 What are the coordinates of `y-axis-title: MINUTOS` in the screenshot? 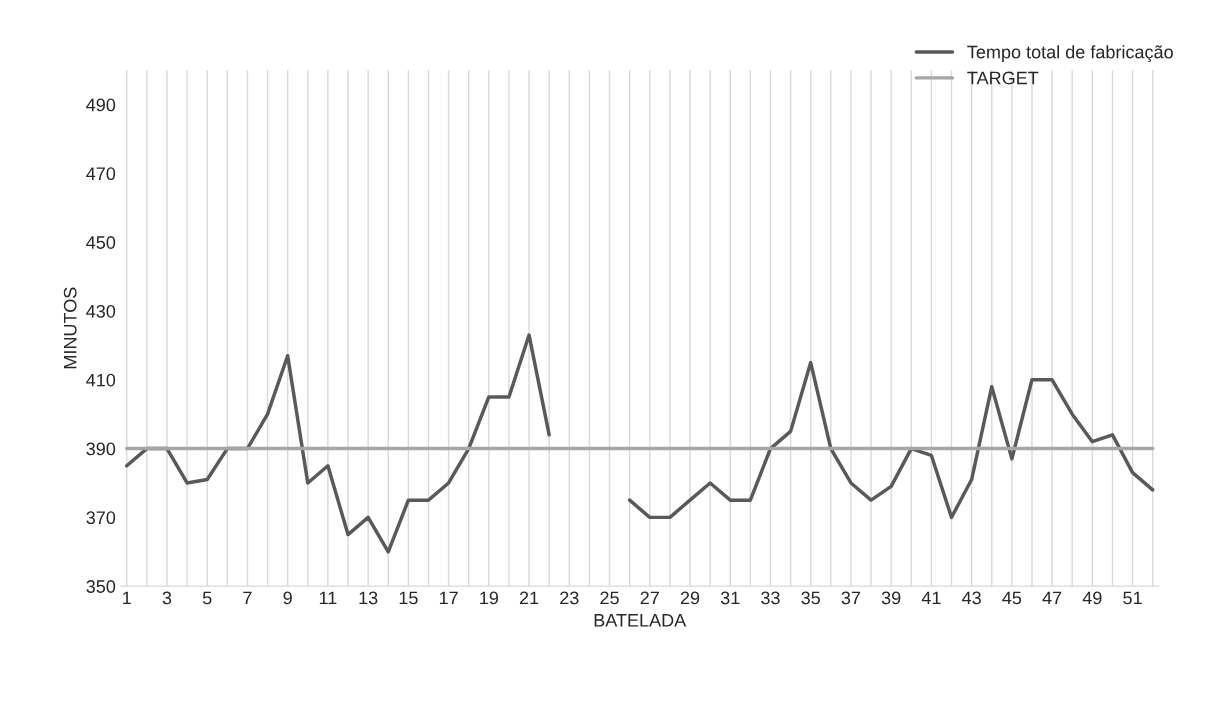 It's located at (70, 328).